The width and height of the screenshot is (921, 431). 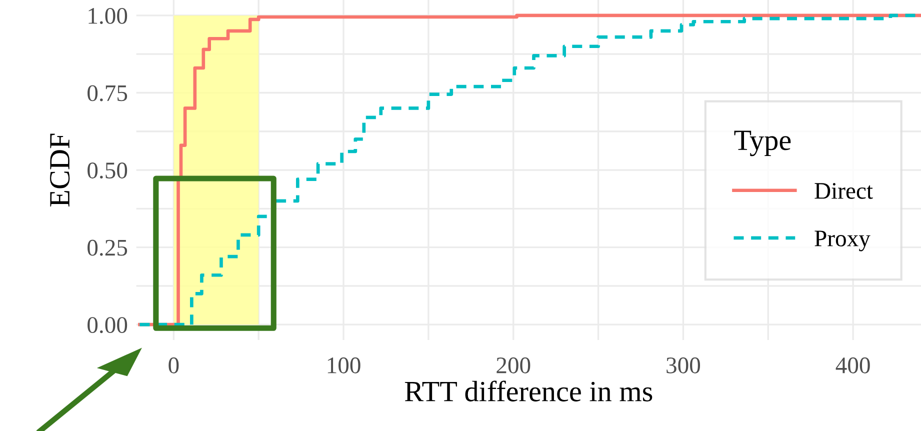 I want to click on y-tick-label: 0.00, so click(x=108, y=325).